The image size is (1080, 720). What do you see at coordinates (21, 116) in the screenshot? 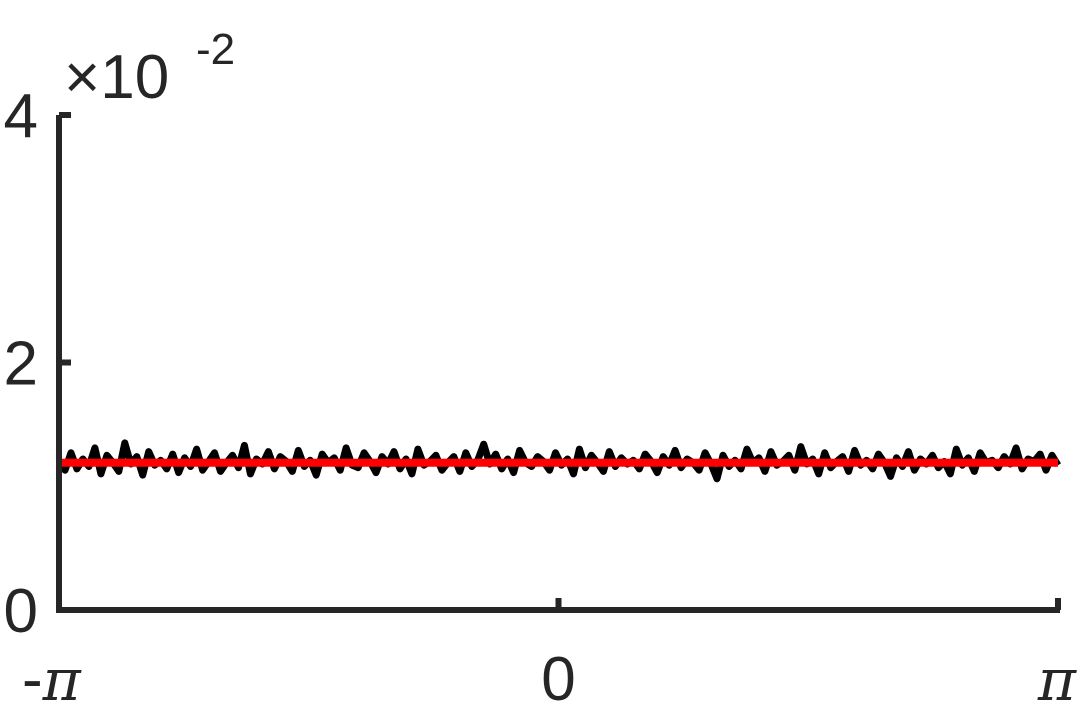
I see `y-tick-label: 4` at bounding box center [21, 116].